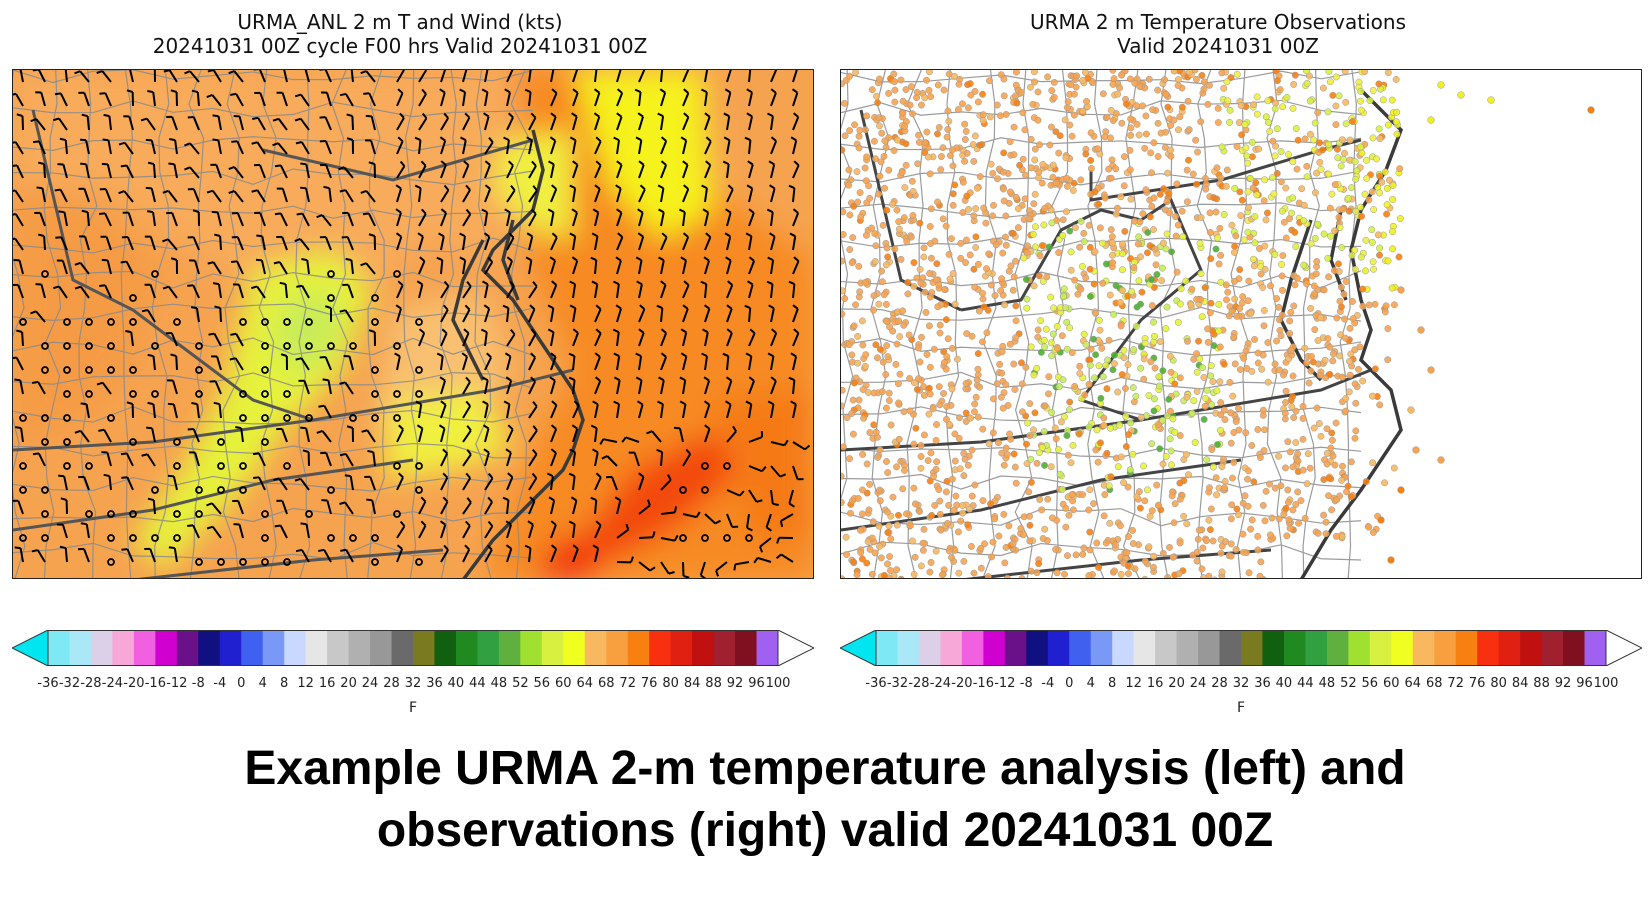  I want to click on colorbar-tick-label: -16, so click(983, 683).